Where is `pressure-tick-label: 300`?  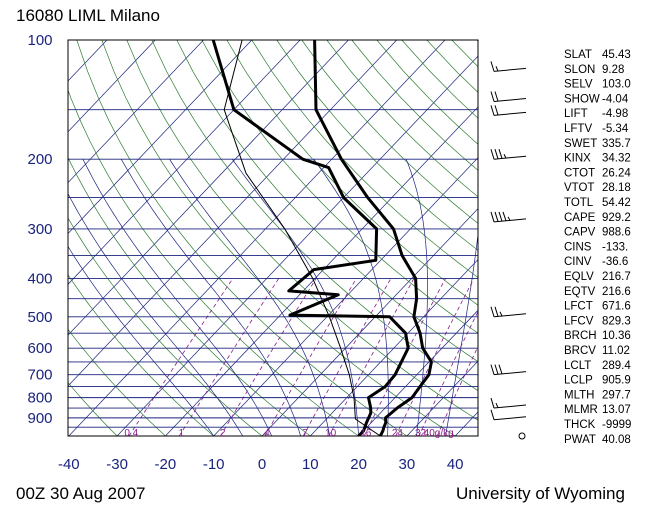
pressure-tick-label: 300 is located at coordinates (39, 229).